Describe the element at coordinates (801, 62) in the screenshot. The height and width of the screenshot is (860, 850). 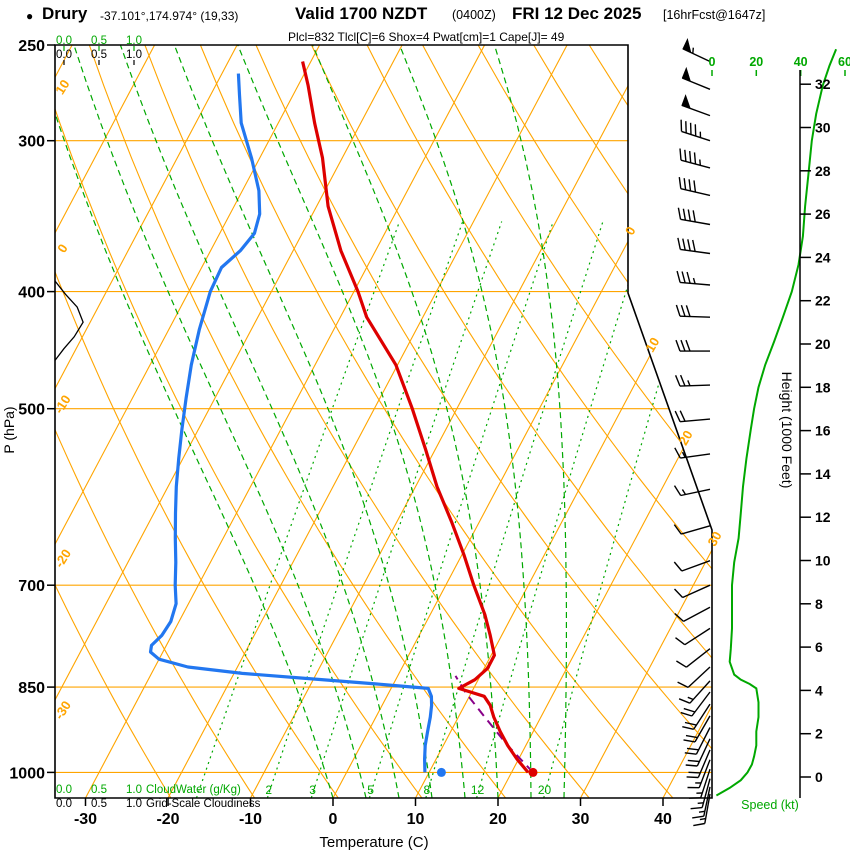
I see `speed-tick-label: 40` at that location.